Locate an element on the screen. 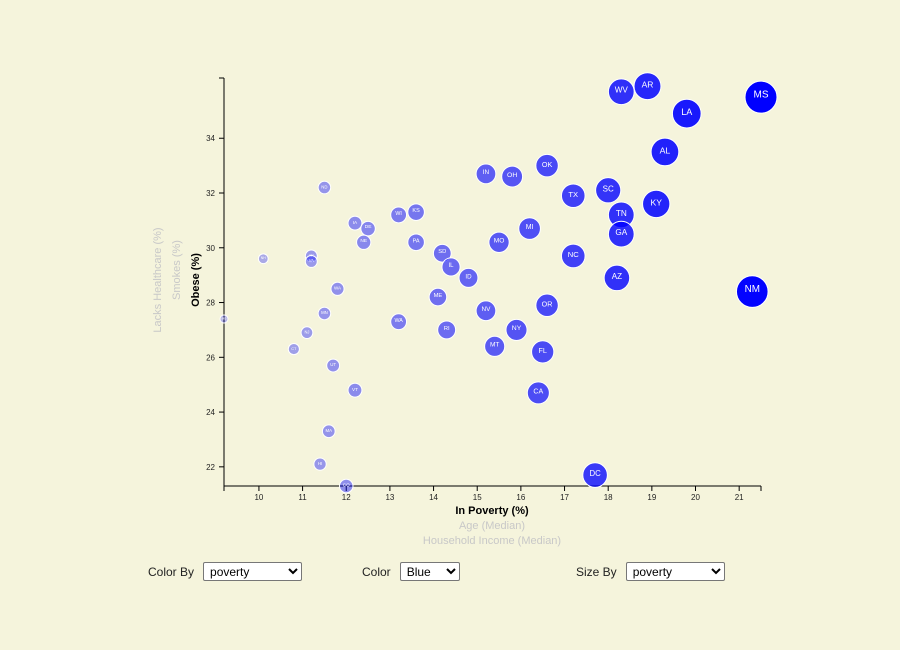 The height and width of the screenshot is (650, 900). y-tick-label: 30 is located at coordinates (210, 248).